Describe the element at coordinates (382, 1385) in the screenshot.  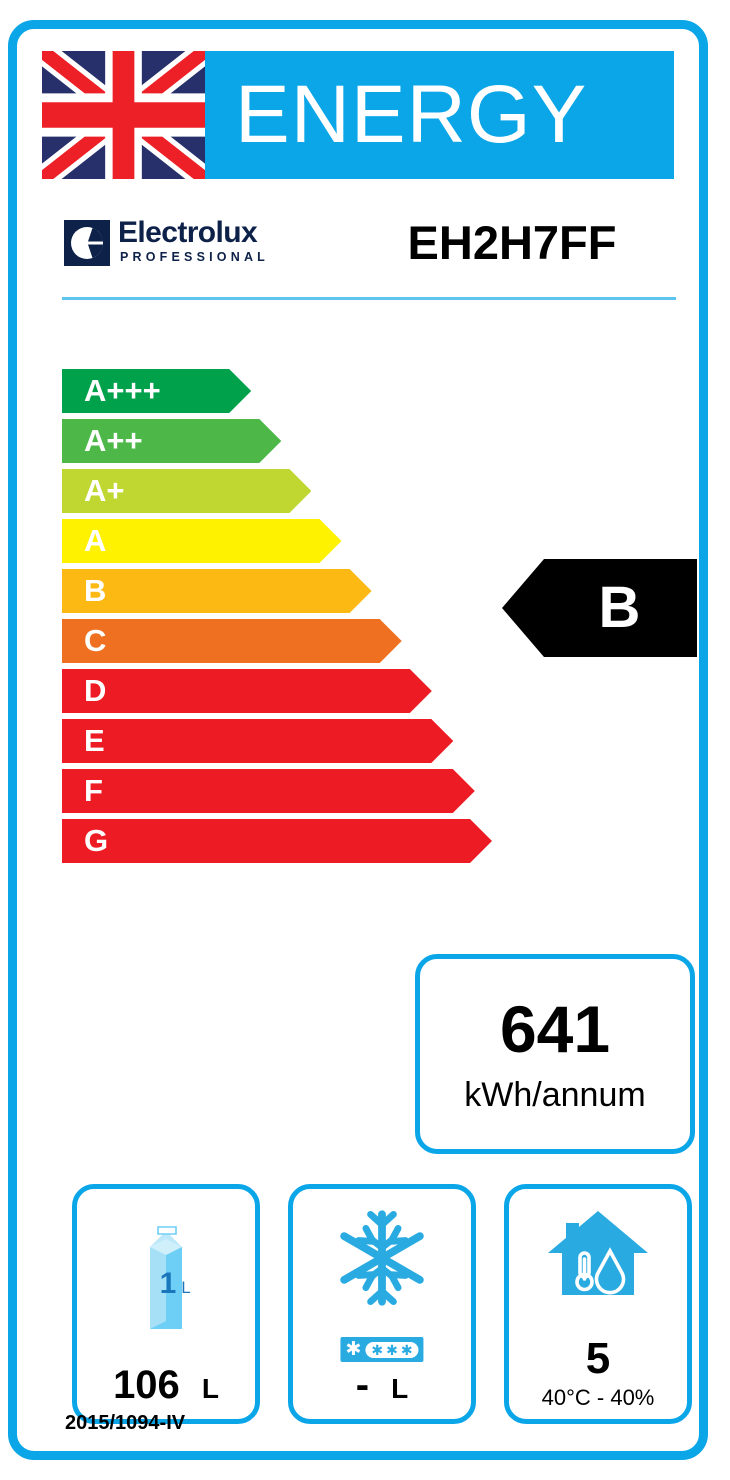
I see `freezer-volume-value-row: - L` at that location.